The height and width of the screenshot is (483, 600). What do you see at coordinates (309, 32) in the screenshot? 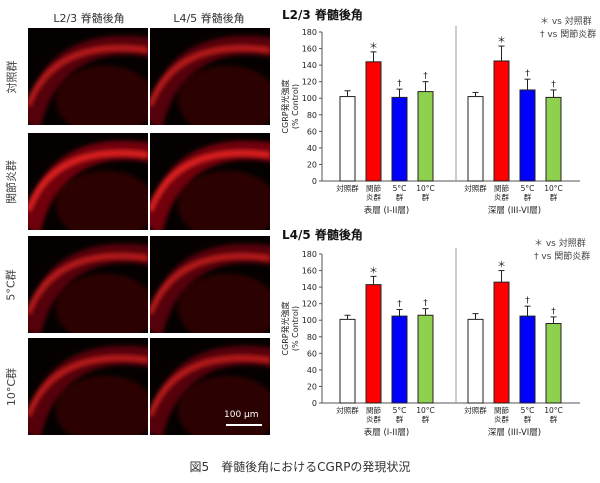
I see `y-tick-label: 180` at bounding box center [309, 32].